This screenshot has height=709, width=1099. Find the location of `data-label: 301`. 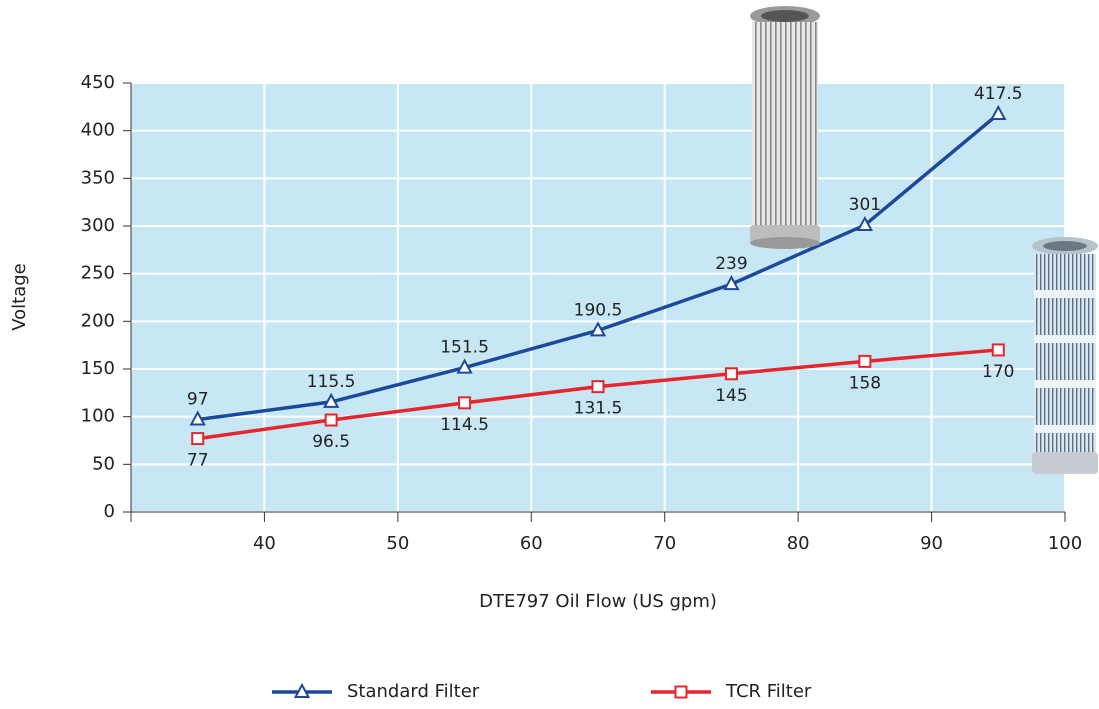

data-label: 301 is located at coordinates (865, 205).